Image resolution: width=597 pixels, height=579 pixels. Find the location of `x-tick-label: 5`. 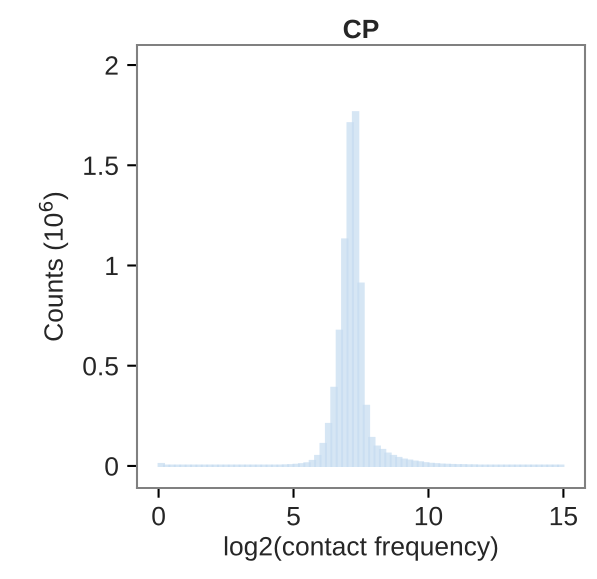

x-tick-label: 5 is located at coordinates (293, 516).